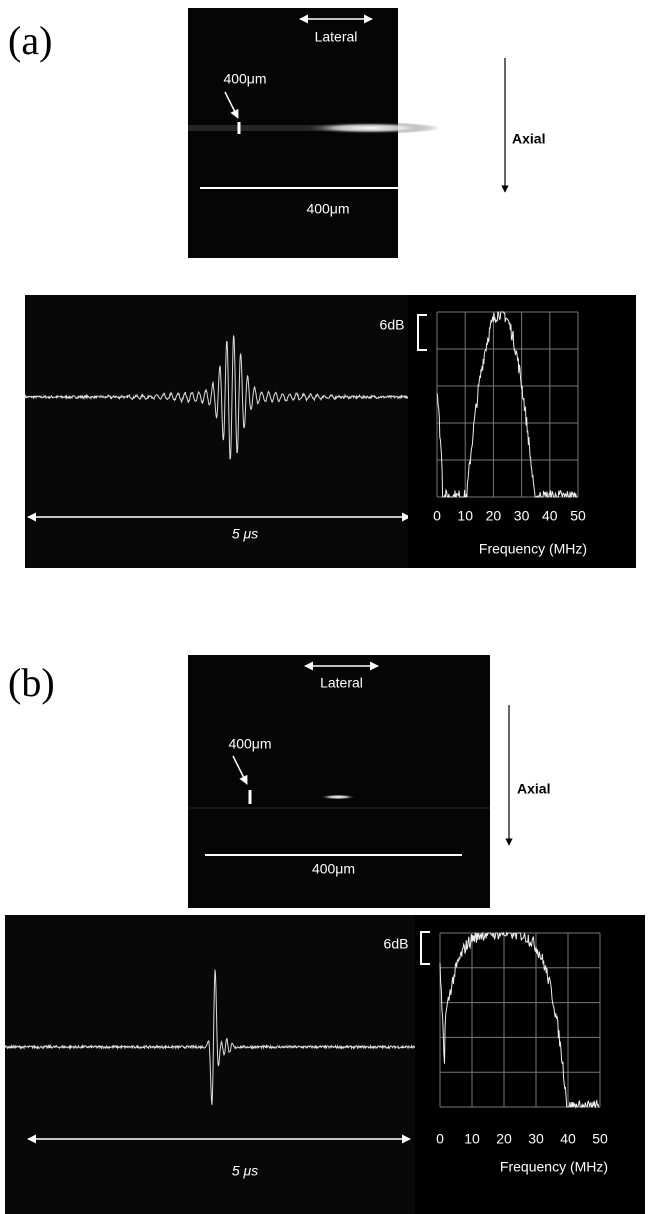 The image size is (653, 1214). I want to click on waveform-box, so click(217, 431).